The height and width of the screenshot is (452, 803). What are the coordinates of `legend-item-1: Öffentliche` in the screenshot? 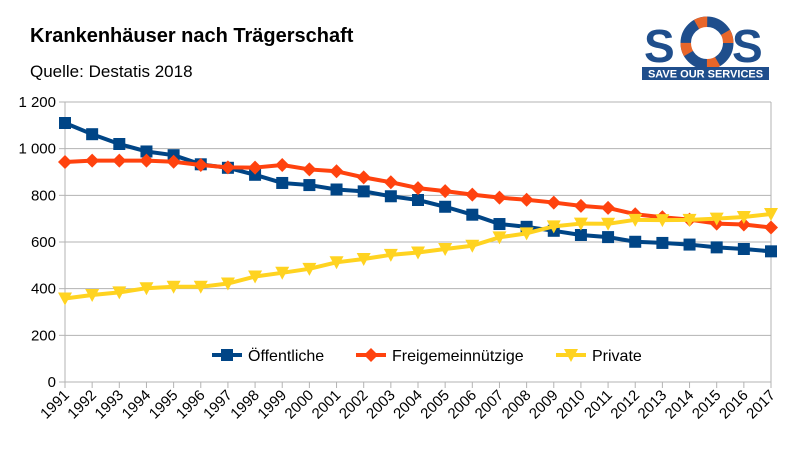 It's located at (268, 356).